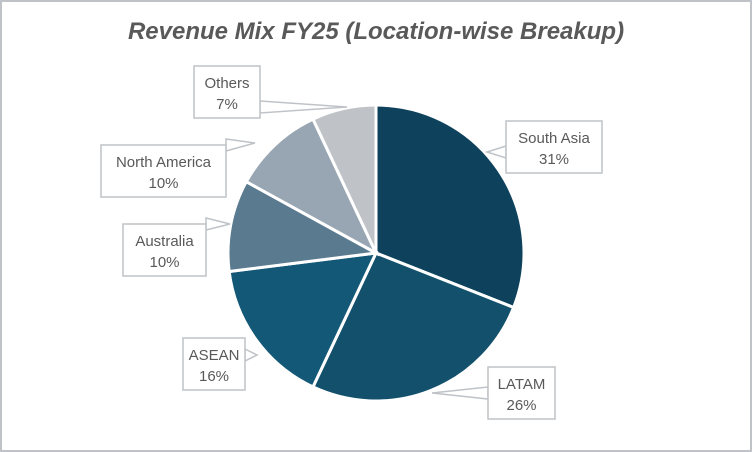 This screenshot has width=752, height=452. I want to click on pie-slice-australia, so click(303, 226).